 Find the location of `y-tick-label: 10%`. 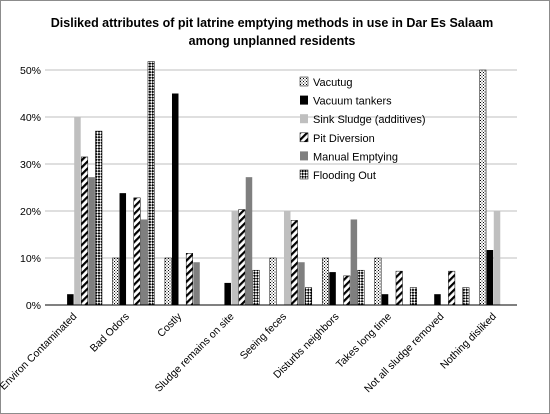

y-tick-label: 10% is located at coordinates (30, 259).